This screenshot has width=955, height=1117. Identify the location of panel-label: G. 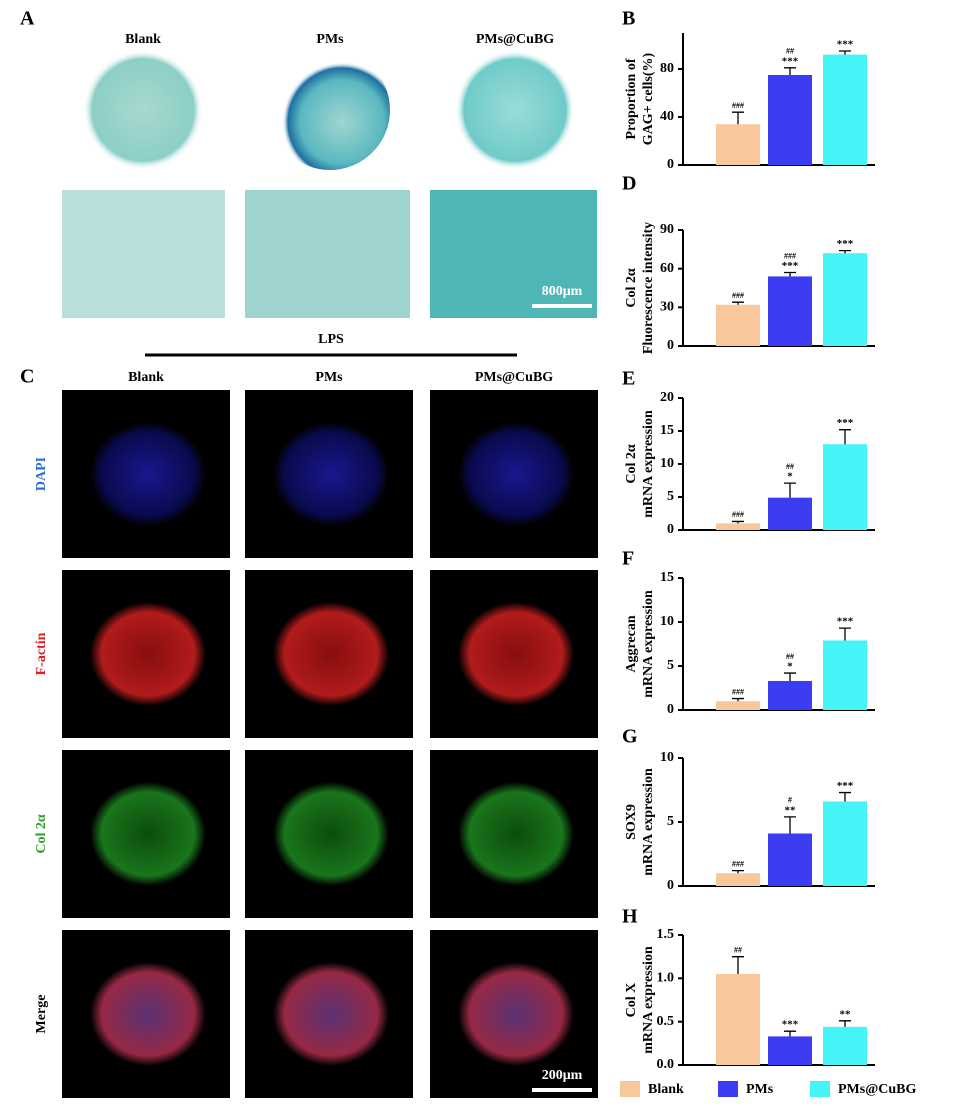
(630, 737).